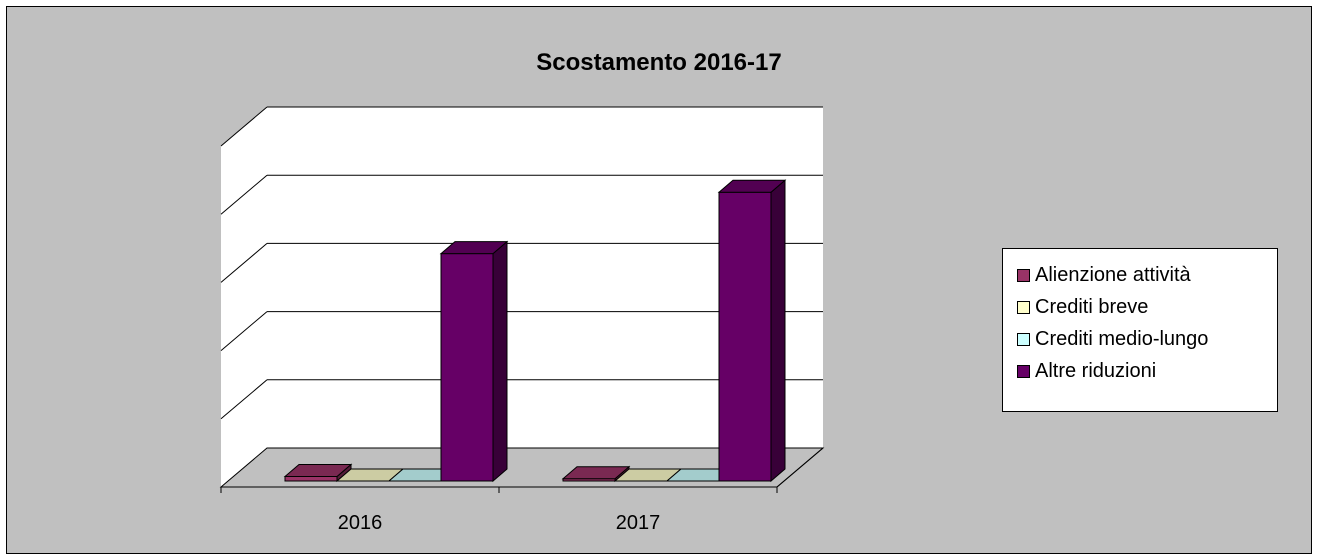 The height and width of the screenshot is (560, 1319). What do you see at coordinates (244, 297) in the screenshot?
I see `side-wall` at bounding box center [244, 297].